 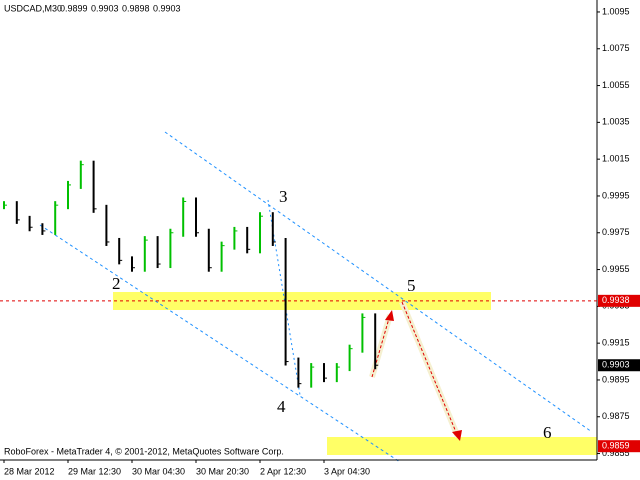 I want to click on y-tick-label: 0.9915, so click(x=616, y=343).